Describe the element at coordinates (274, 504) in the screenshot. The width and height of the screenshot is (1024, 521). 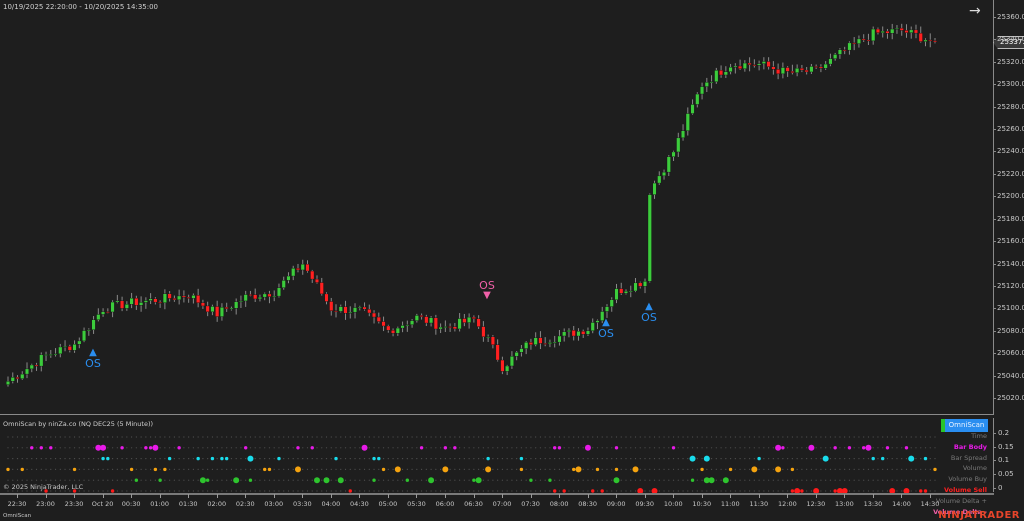
I see `time-axis-label: 03:00` at that location.